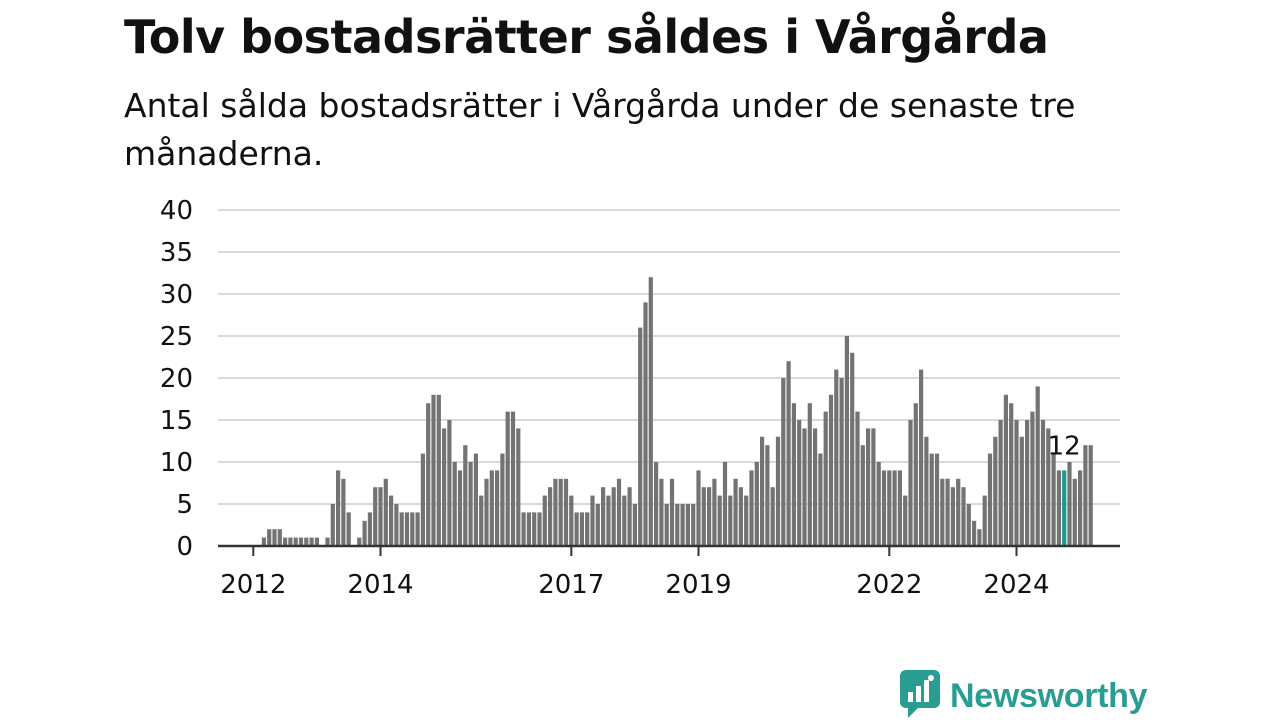  What do you see at coordinates (1049, 695) in the screenshot?
I see `brand-name: Newsworthy` at bounding box center [1049, 695].